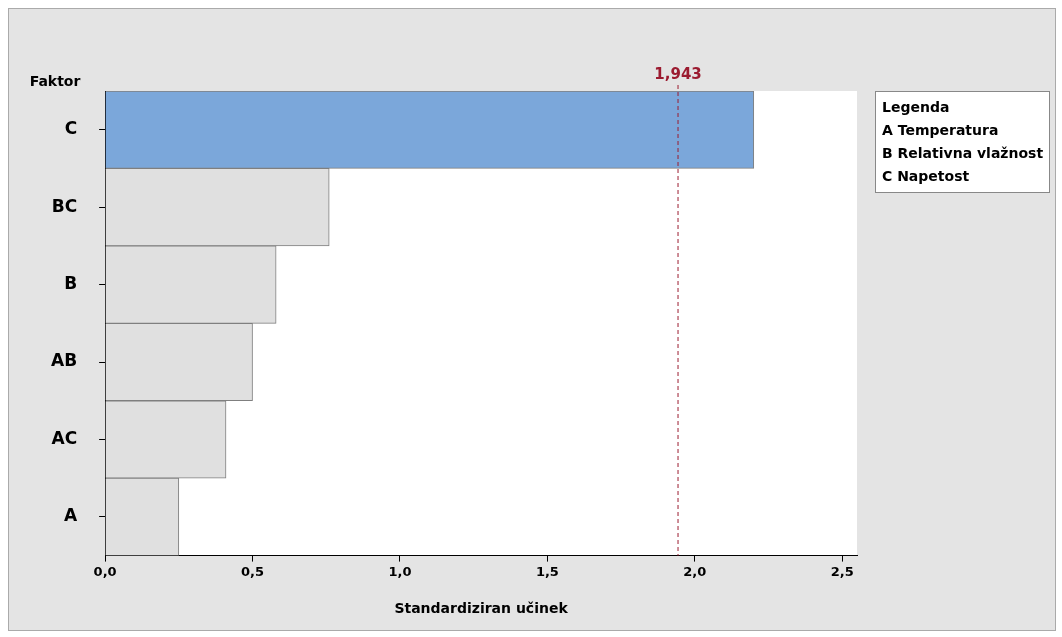  I want to click on x-tick-label: 2,0, so click(695, 571).